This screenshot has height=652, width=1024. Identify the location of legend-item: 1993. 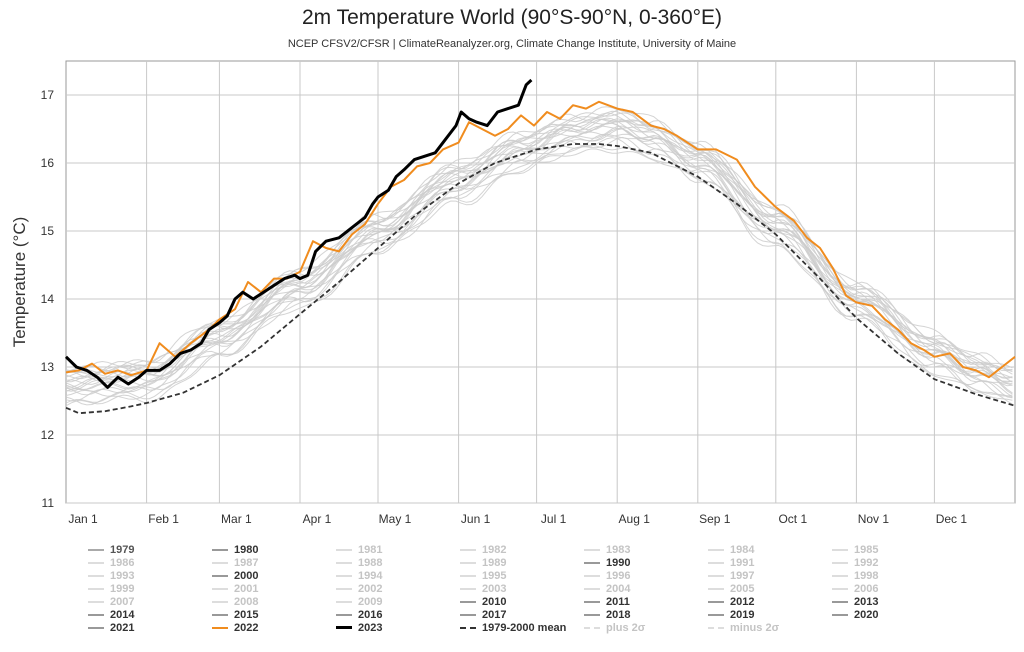
(111, 575).